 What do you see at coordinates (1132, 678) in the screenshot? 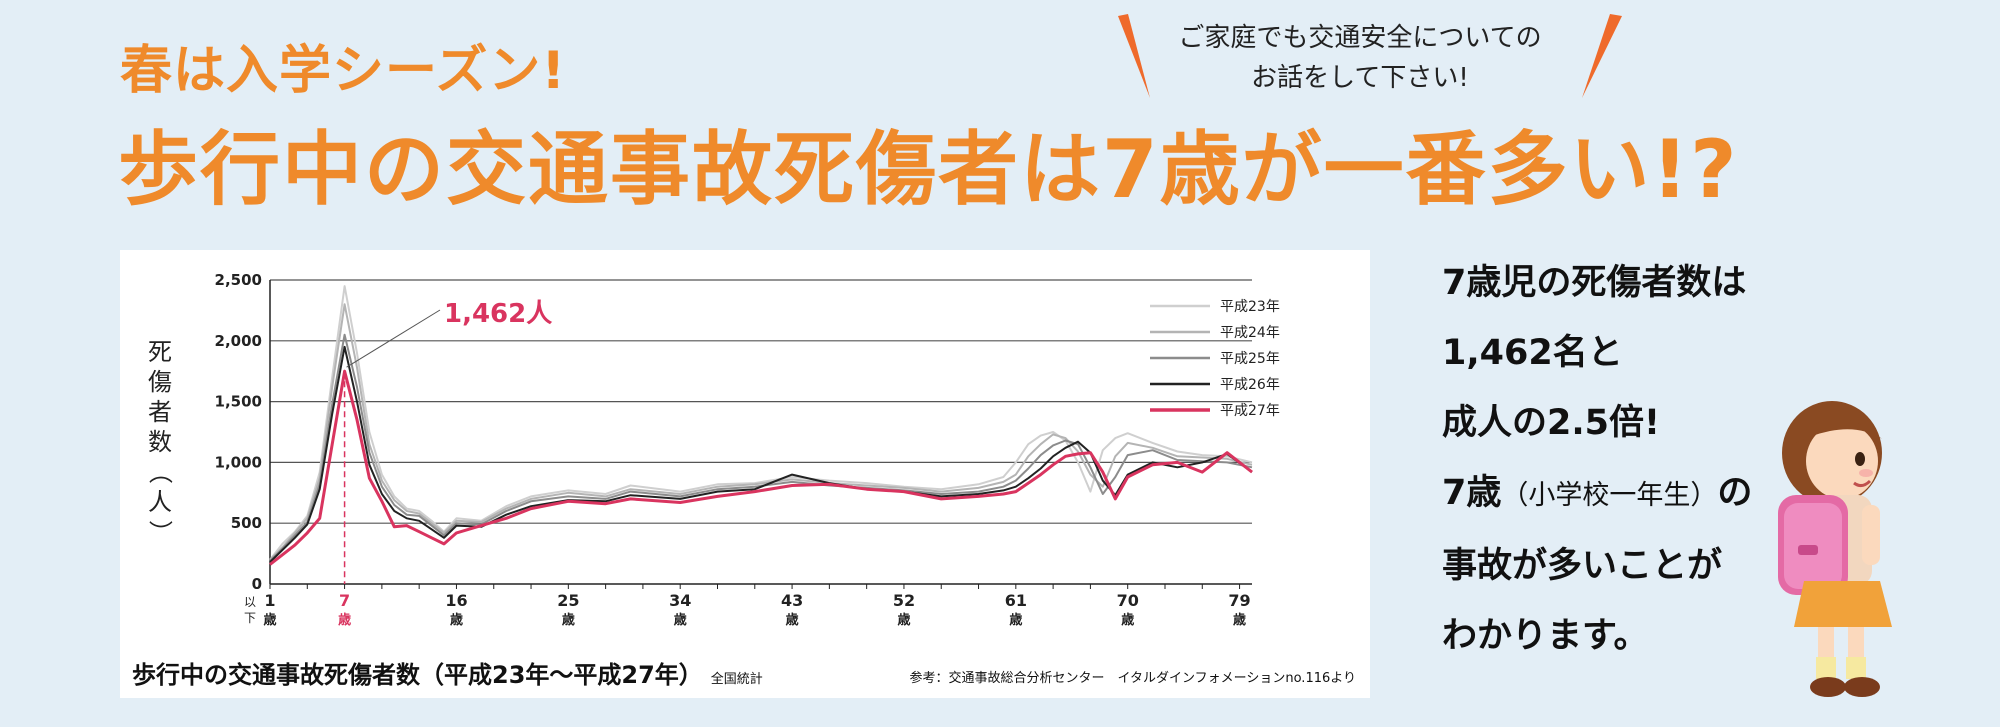
I see `chart-source: 参考：交通事故総合分析センター イタルダインフォメーションno.116より` at bounding box center [1132, 678].